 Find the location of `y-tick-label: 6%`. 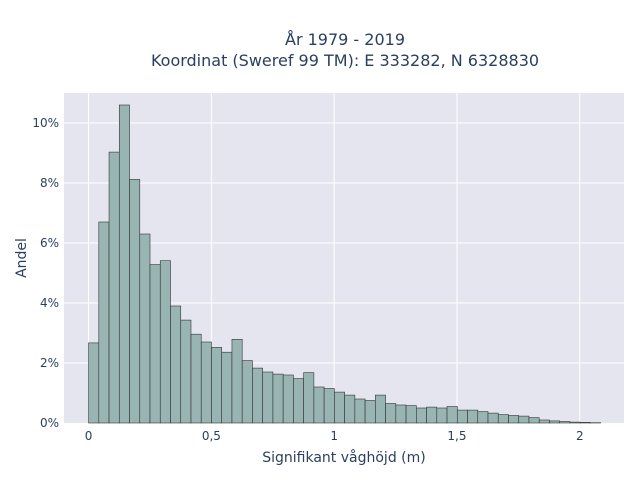

y-tick-label: 6% is located at coordinates (49, 243).